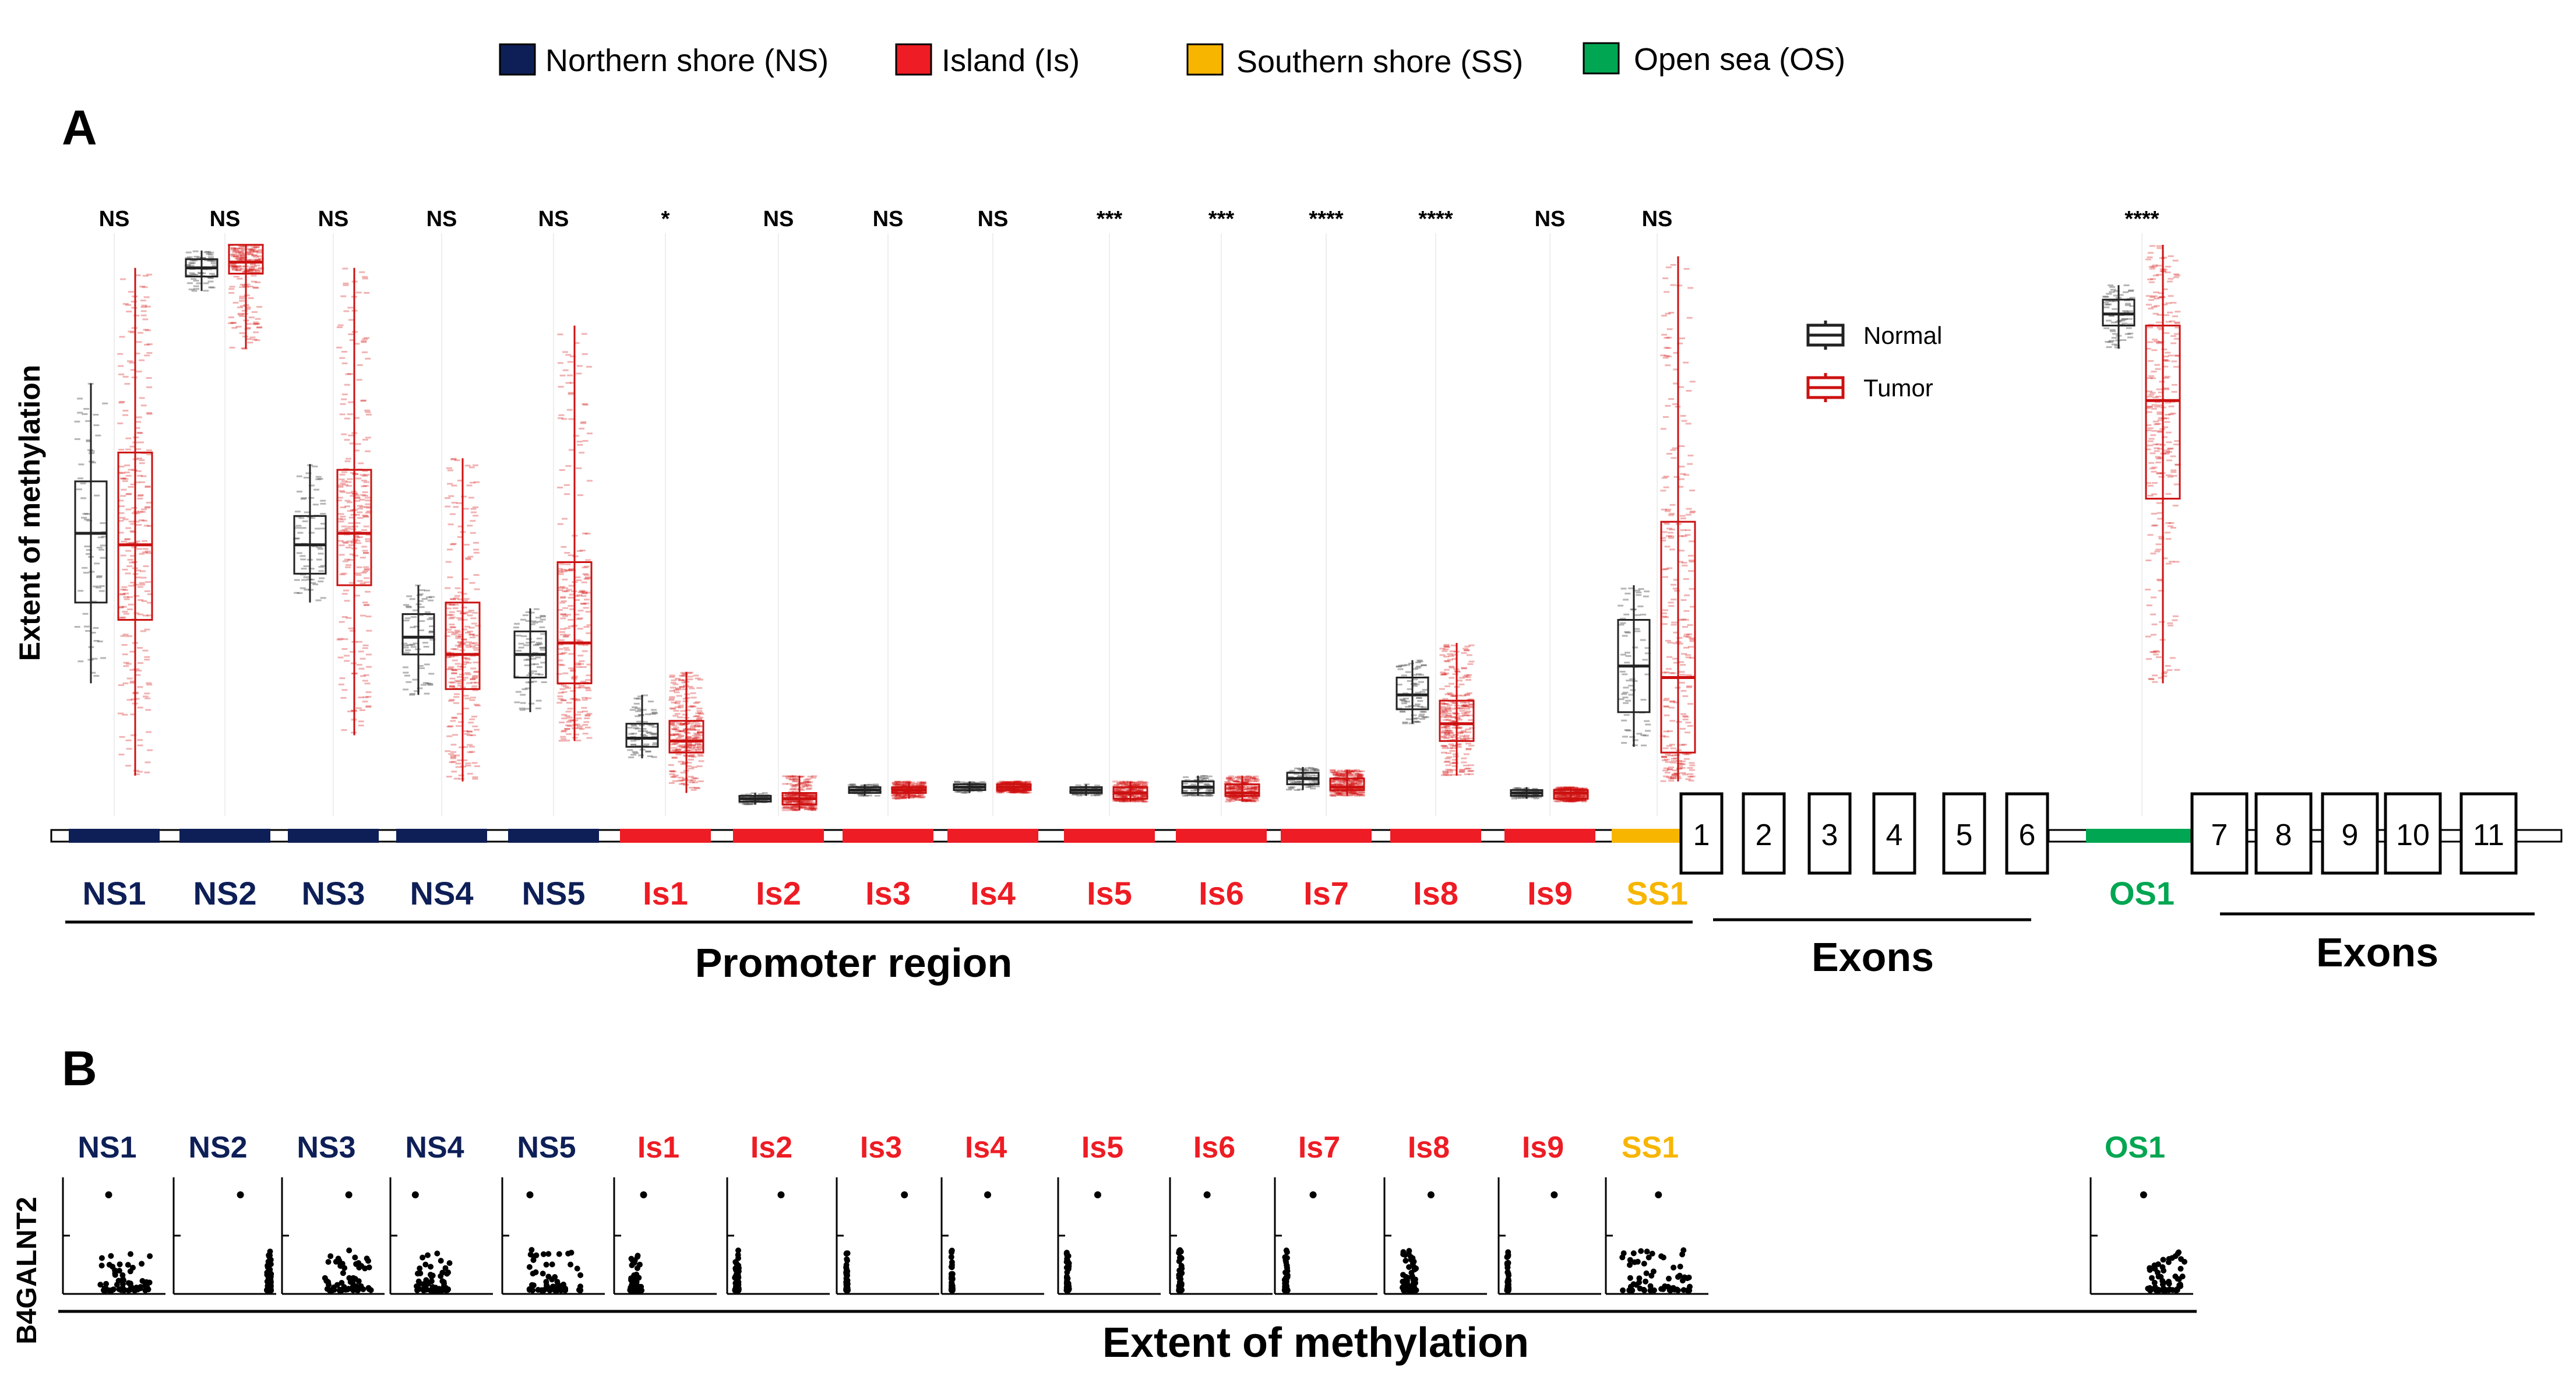  I want to click on point-is9-tumor, so click(1585, 794).